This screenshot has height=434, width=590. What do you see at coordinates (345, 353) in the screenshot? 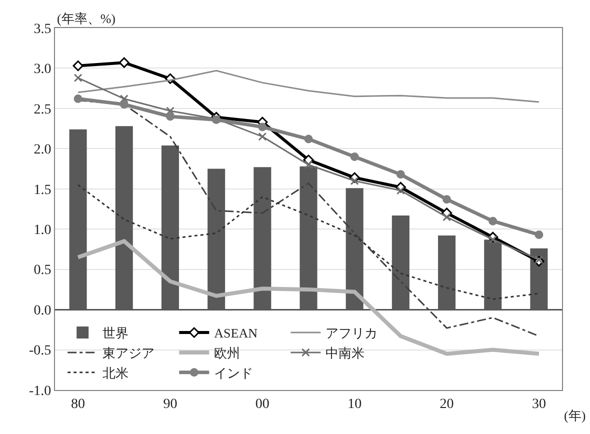
I see `legend-label: 中南米` at bounding box center [345, 353].